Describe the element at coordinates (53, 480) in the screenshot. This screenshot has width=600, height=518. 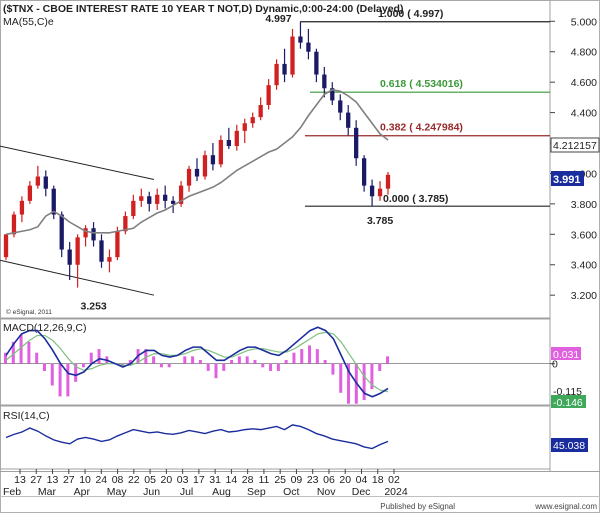
I see `date-tick-label: 13` at that location.